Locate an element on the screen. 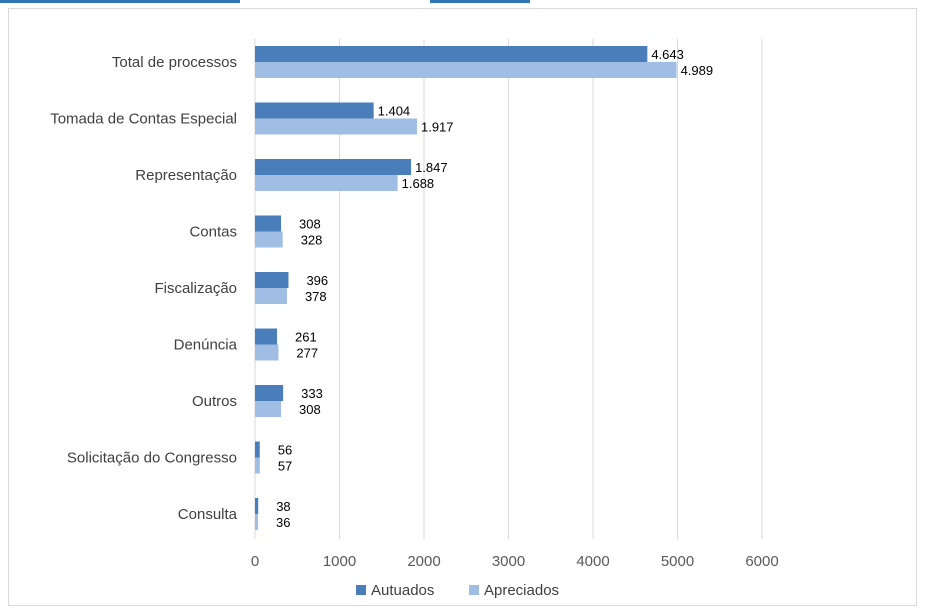 The height and width of the screenshot is (614, 925). data-label-autuados: 261 is located at coordinates (306, 337).